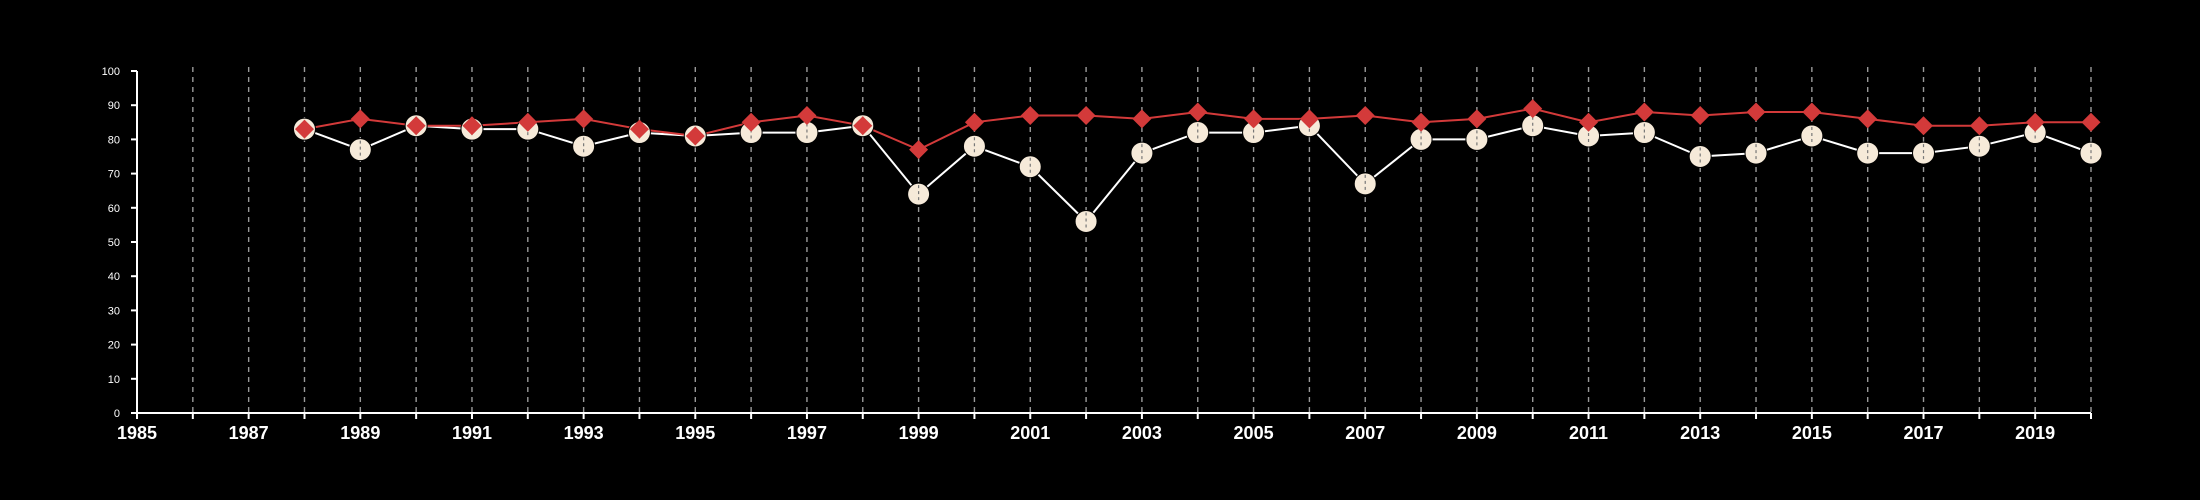 The width and height of the screenshot is (2200, 500). Describe the element at coordinates (114, 175) in the screenshot. I see `y-tick-label: 70` at that location.